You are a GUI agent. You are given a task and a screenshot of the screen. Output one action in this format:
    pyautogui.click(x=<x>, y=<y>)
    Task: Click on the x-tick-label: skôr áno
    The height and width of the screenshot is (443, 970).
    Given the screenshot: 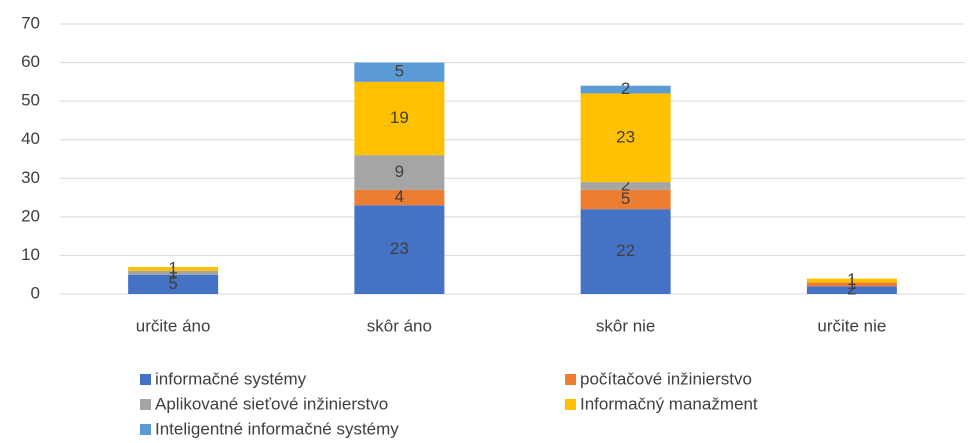 What is the action you would take?
    pyautogui.click(x=399, y=325)
    